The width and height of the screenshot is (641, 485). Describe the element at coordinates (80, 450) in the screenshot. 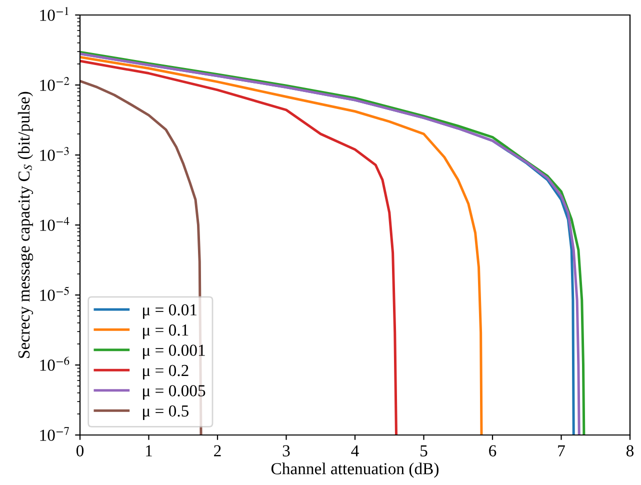

I see `x-tick-label: 0` at that location.